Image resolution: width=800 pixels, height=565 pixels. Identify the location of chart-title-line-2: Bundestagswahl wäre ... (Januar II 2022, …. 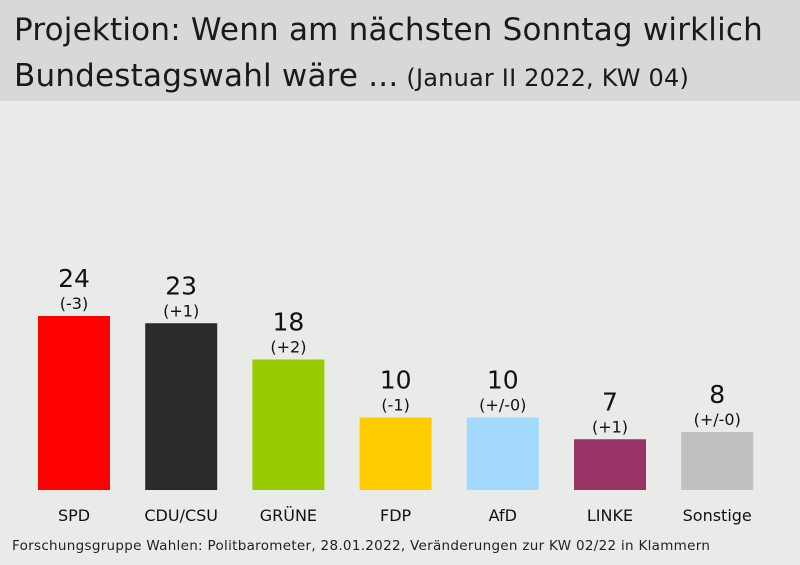
(351, 76).